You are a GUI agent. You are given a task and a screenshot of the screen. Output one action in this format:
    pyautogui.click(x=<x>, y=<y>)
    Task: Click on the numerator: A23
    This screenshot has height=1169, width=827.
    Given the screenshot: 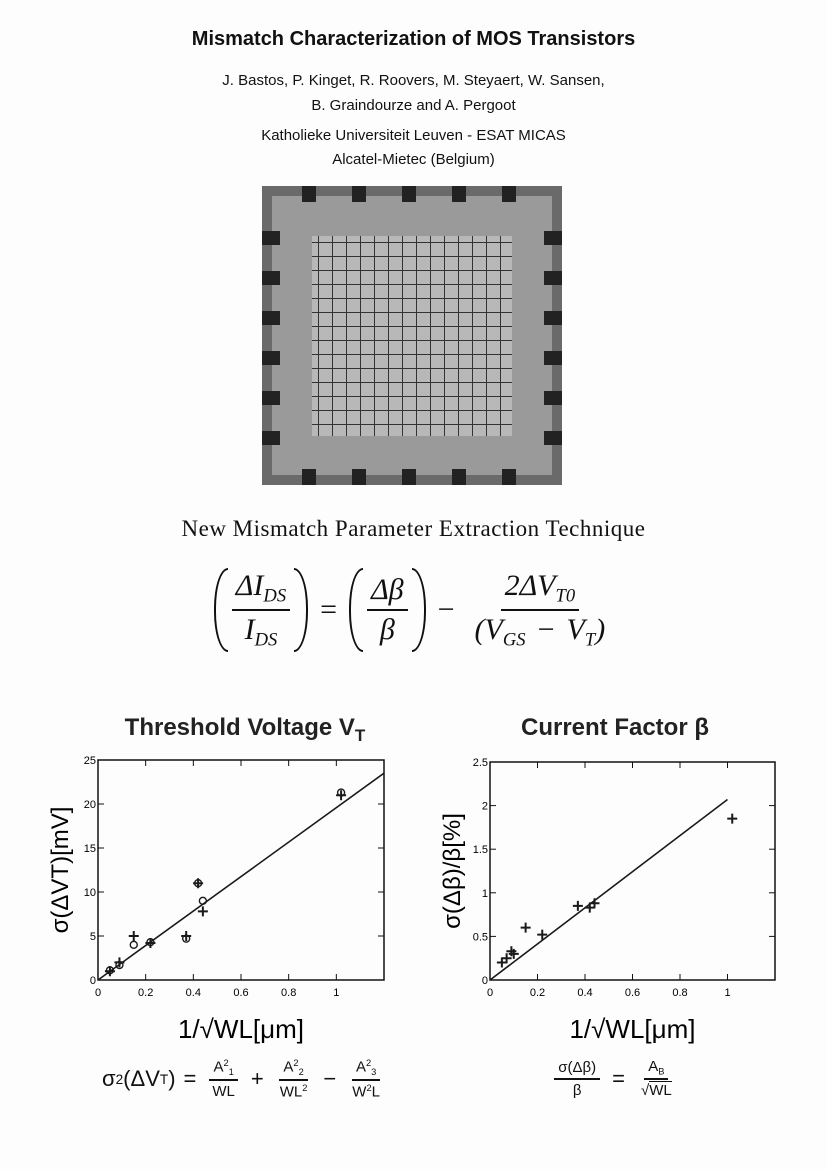 What is the action you would take?
    pyautogui.click(x=366, y=1069)
    